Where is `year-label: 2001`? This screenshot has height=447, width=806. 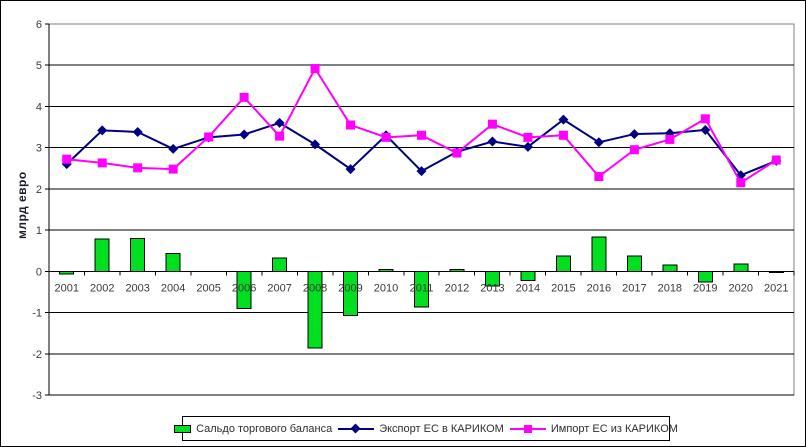 year-label: 2001 is located at coordinates (66, 288).